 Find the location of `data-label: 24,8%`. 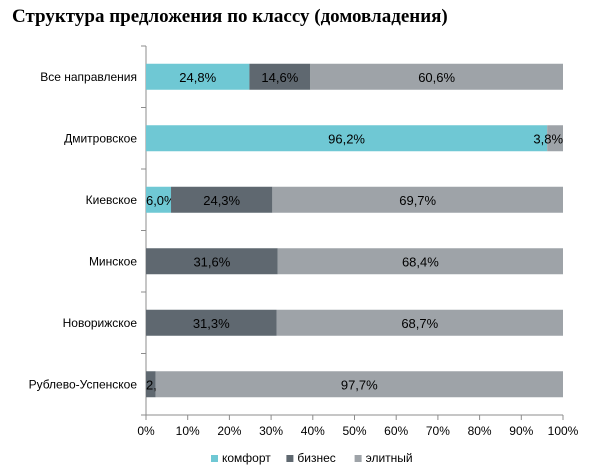

data-label: 24,8% is located at coordinates (197, 77).